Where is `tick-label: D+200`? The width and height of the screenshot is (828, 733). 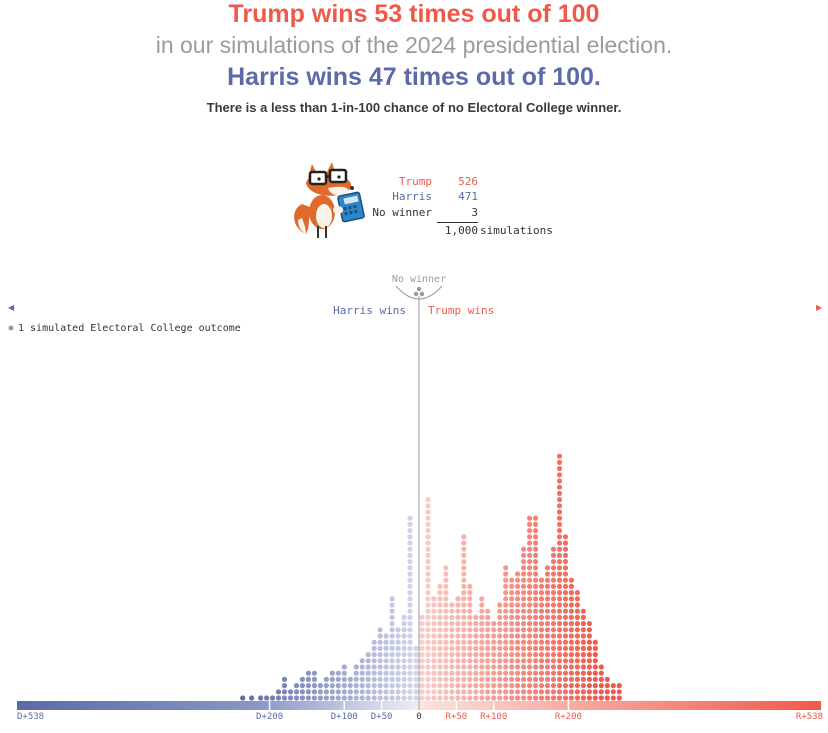 tick-label: D+200 is located at coordinates (269, 717).